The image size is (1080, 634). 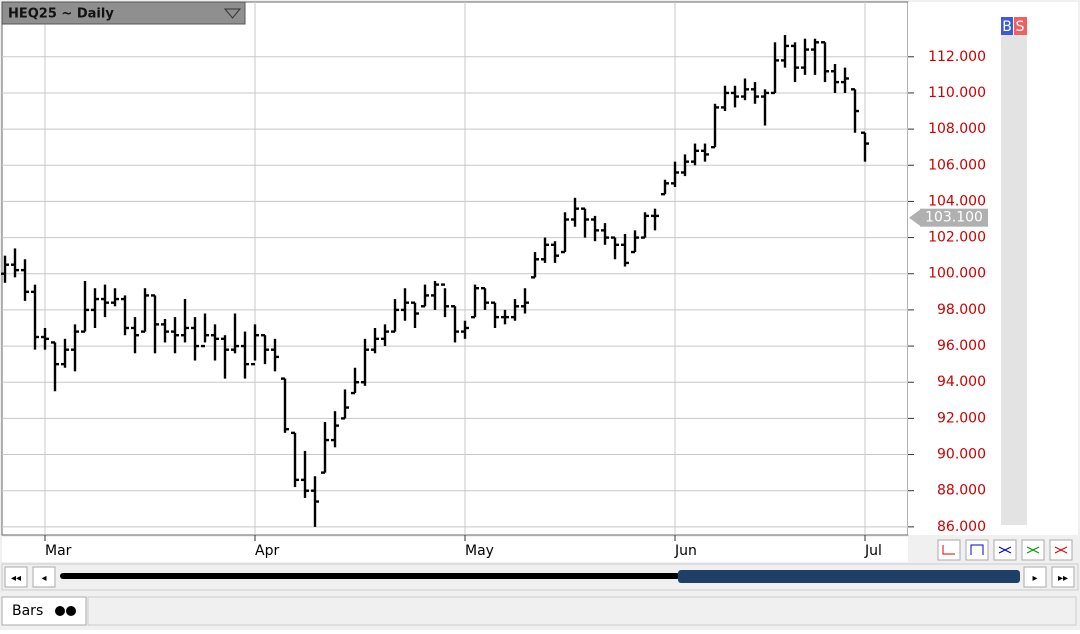 What do you see at coordinates (957, 93) in the screenshot?
I see `y-tick-label: 110.000` at bounding box center [957, 93].